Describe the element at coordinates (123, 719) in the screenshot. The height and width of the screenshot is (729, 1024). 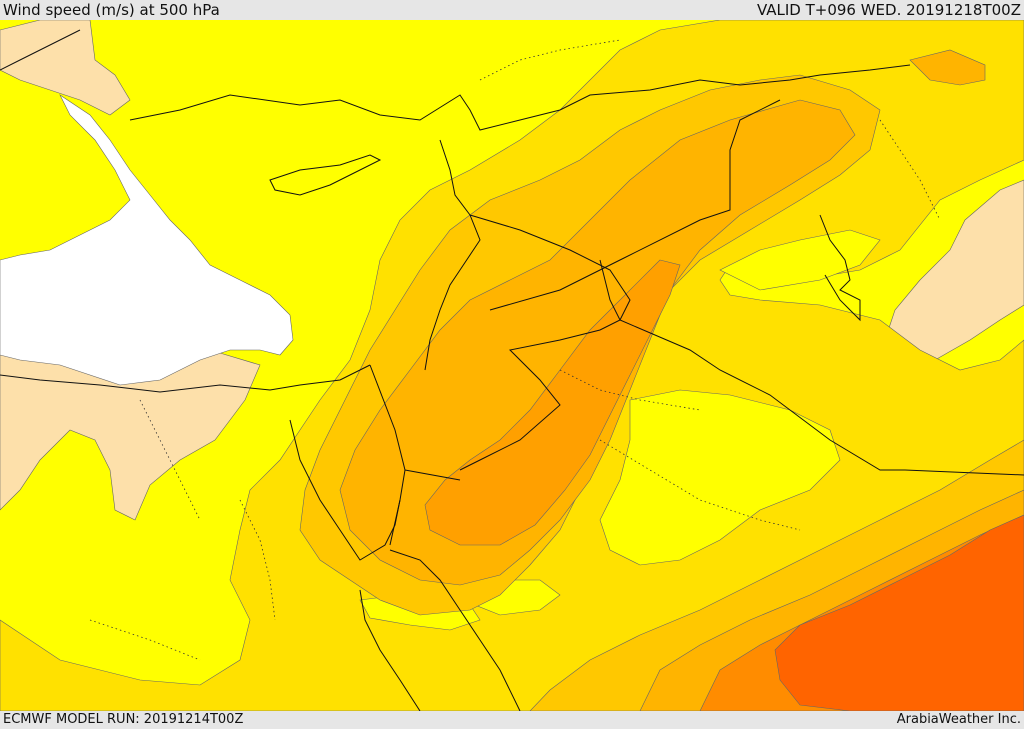
I see `model-run: ECMWF MODEL RUN: 20191214T00Z` at that location.